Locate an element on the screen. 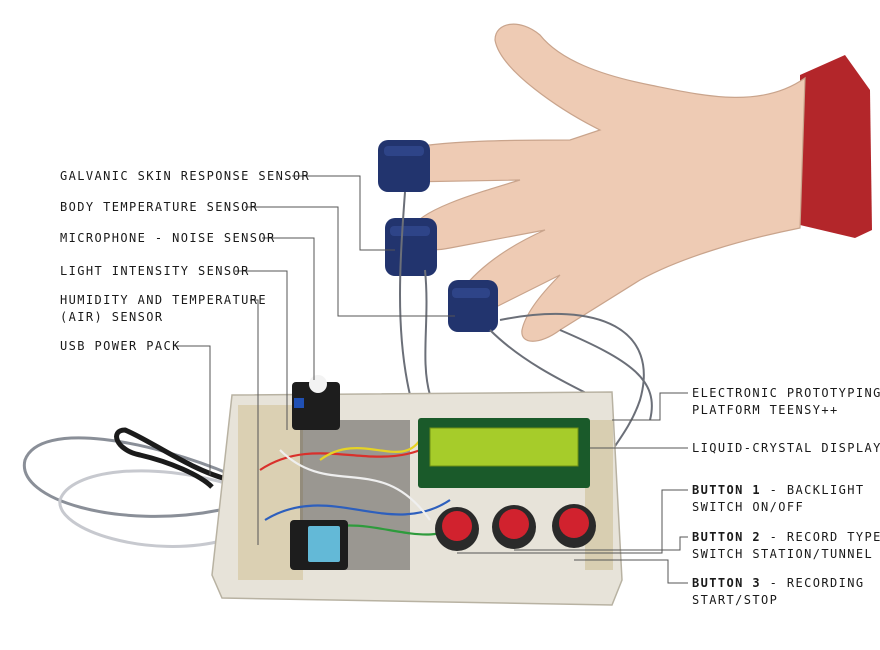 Image resolution: width=880 pixels, height=650 pixels. button-2-shape is located at coordinates (514, 527).